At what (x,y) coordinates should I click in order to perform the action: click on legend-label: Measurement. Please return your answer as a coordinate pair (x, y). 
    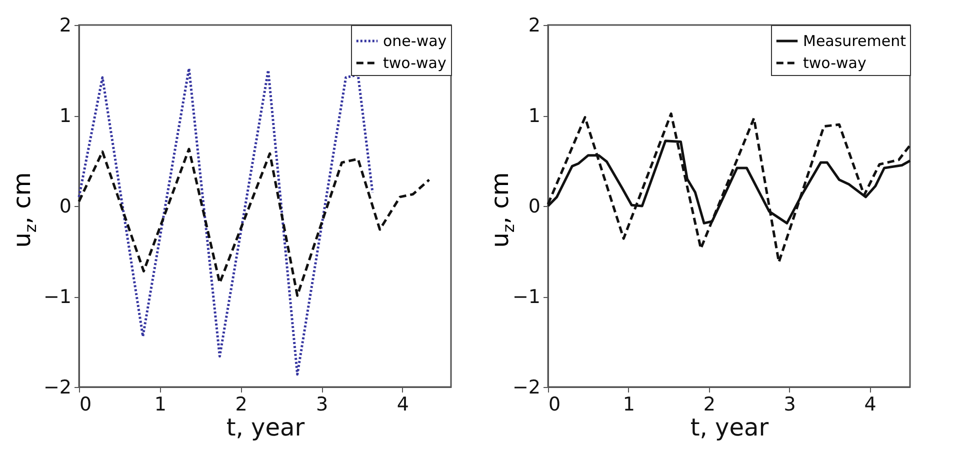
    Looking at the image, I should click on (854, 41).